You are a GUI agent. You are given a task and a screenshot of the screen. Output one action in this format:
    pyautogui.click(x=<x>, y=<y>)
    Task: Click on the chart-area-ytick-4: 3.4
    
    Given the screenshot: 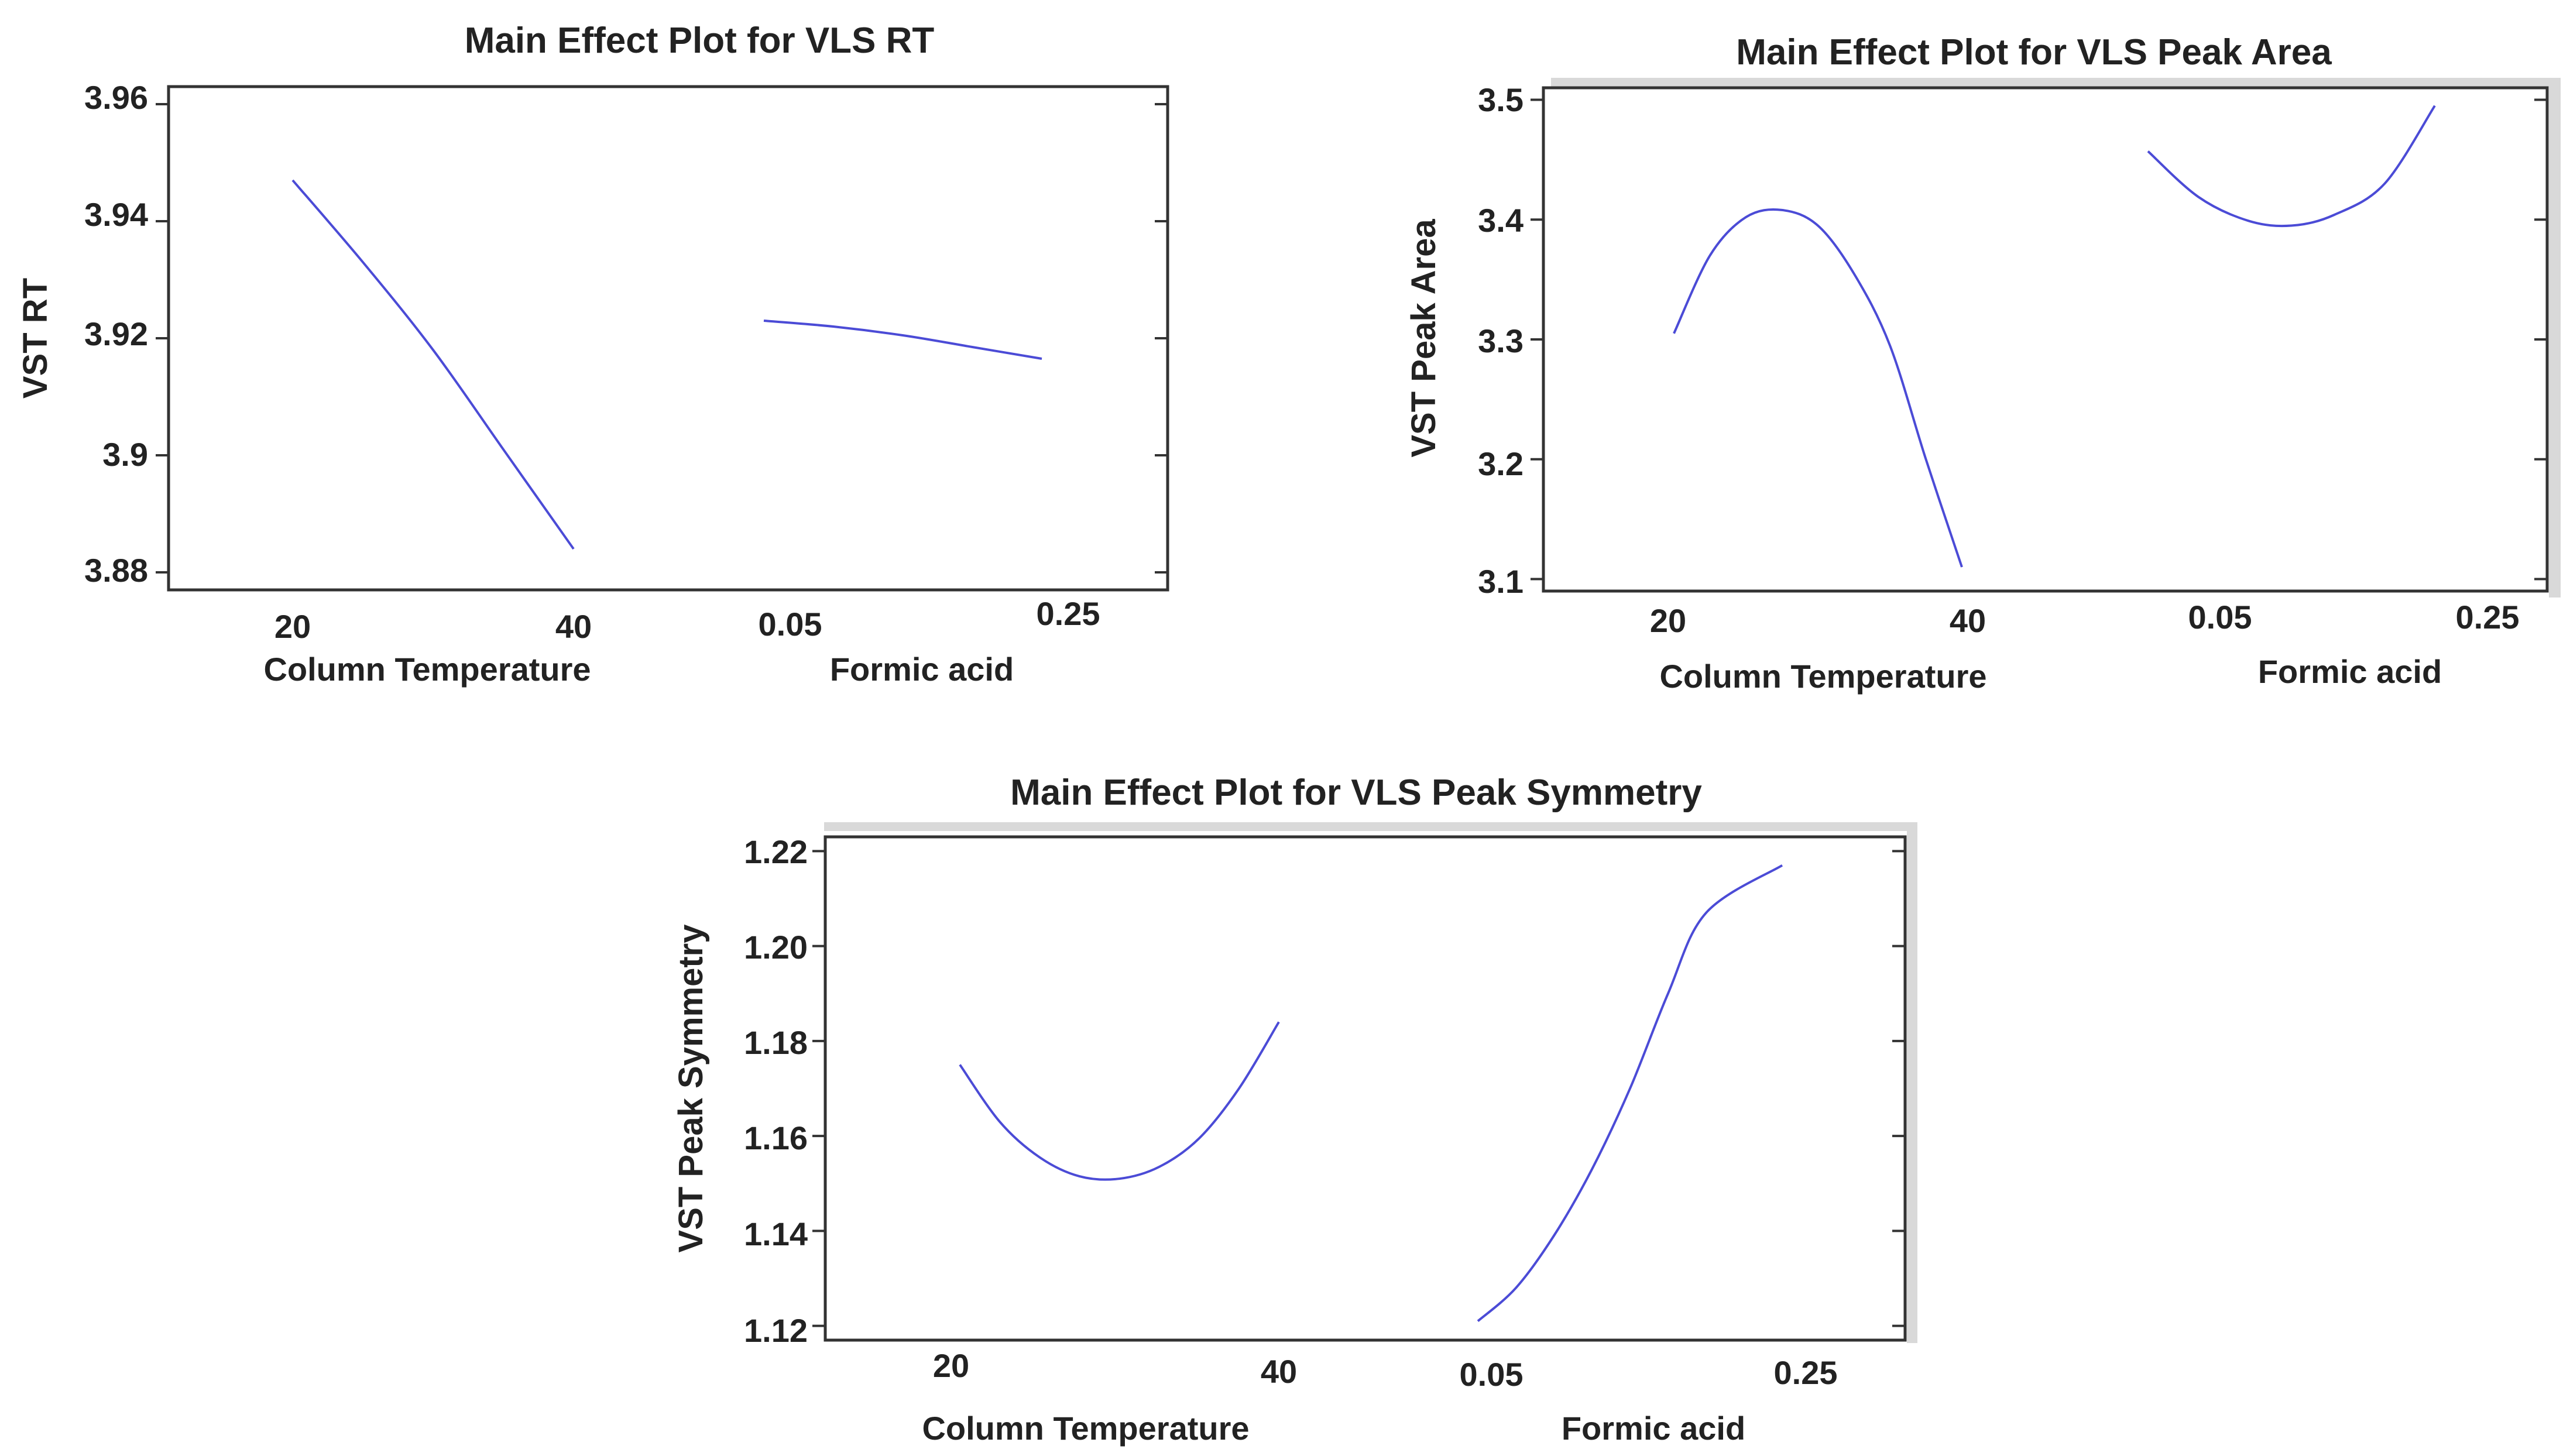 What is the action you would take?
    pyautogui.click(x=1501, y=221)
    